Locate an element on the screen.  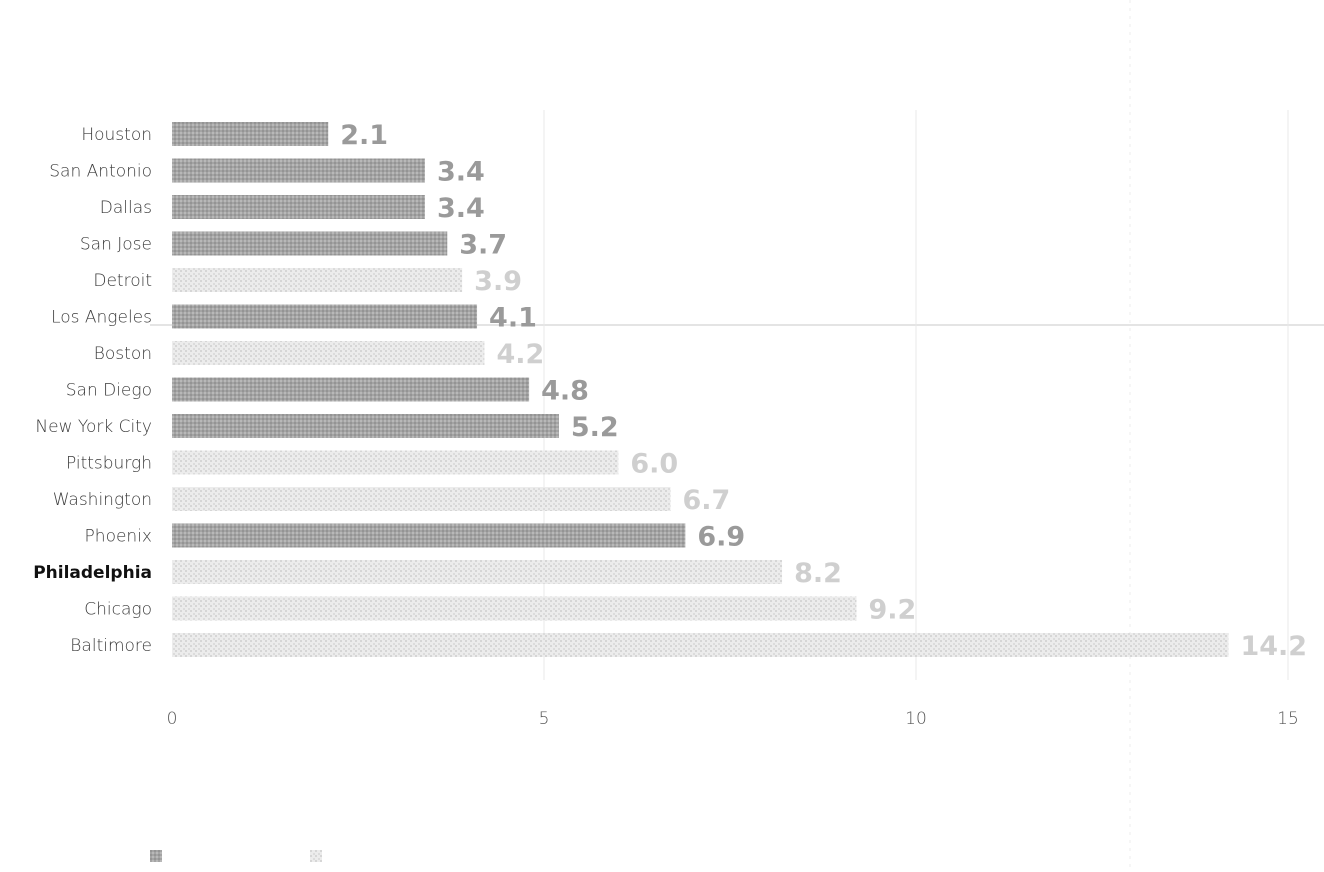
legend is located at coordinates (236, 856).